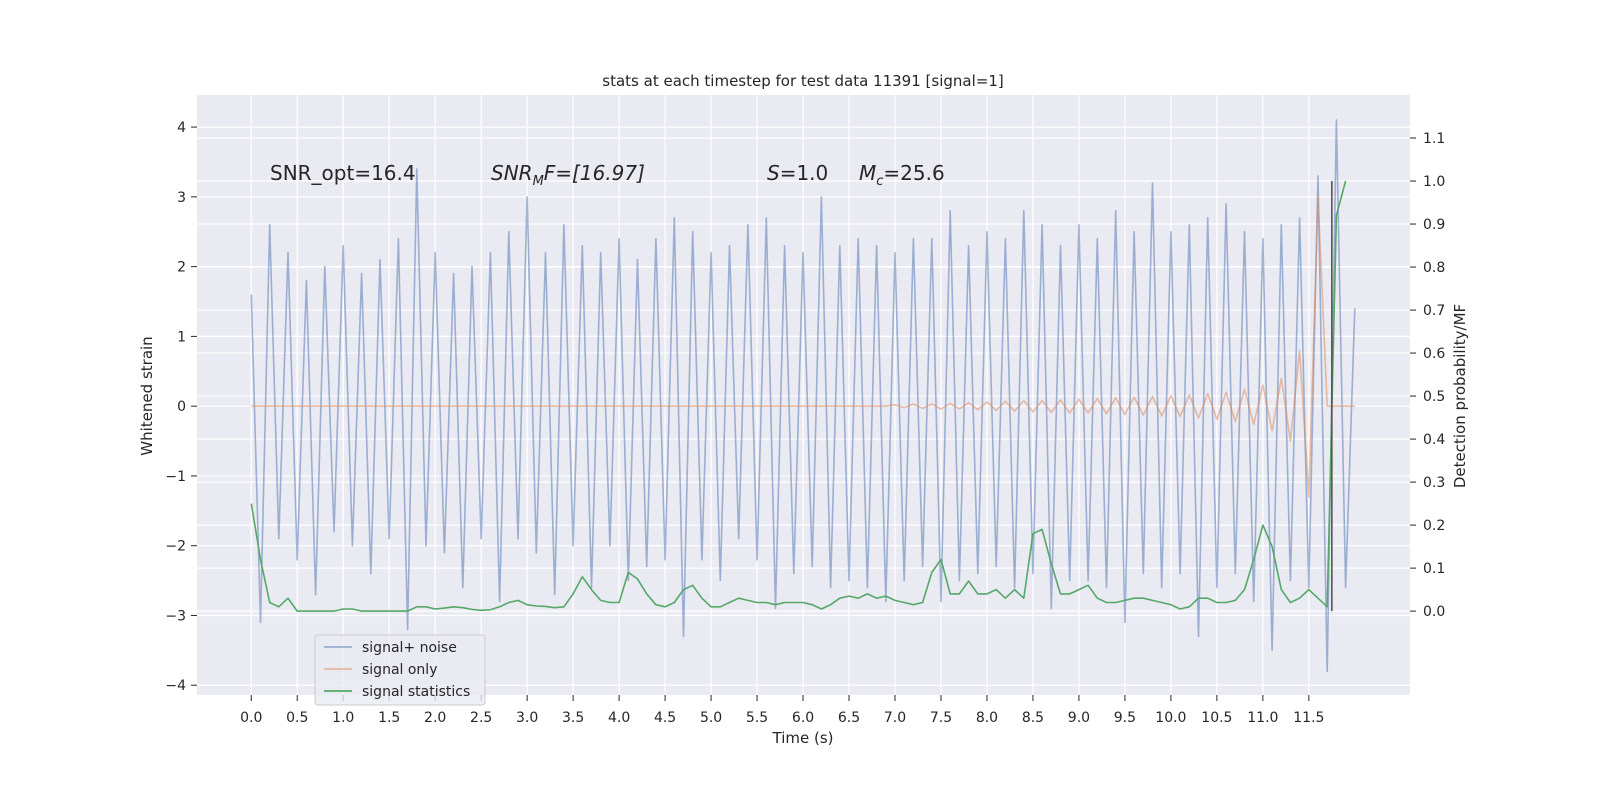  I want to click on legend-label: signal statistics, so click(416, 692).